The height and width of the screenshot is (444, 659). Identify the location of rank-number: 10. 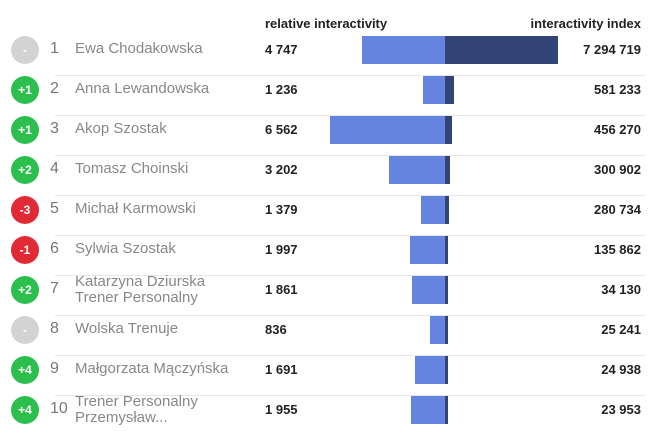
(59, 408).